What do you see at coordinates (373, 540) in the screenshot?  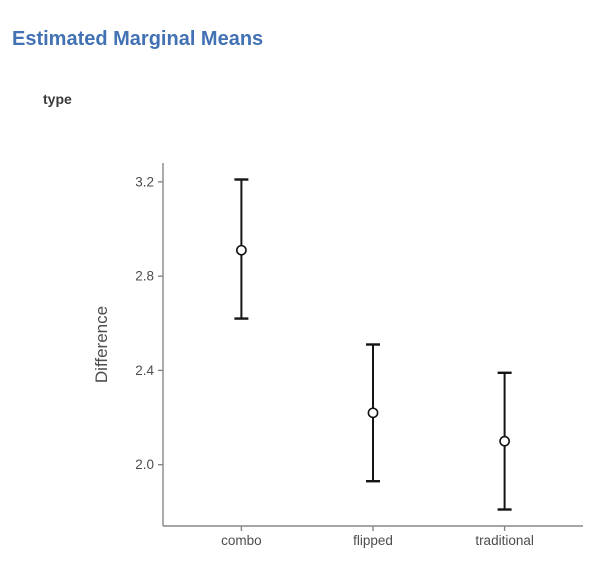 I see `x-tick-label: flipped` at bounding box center [373, 540].